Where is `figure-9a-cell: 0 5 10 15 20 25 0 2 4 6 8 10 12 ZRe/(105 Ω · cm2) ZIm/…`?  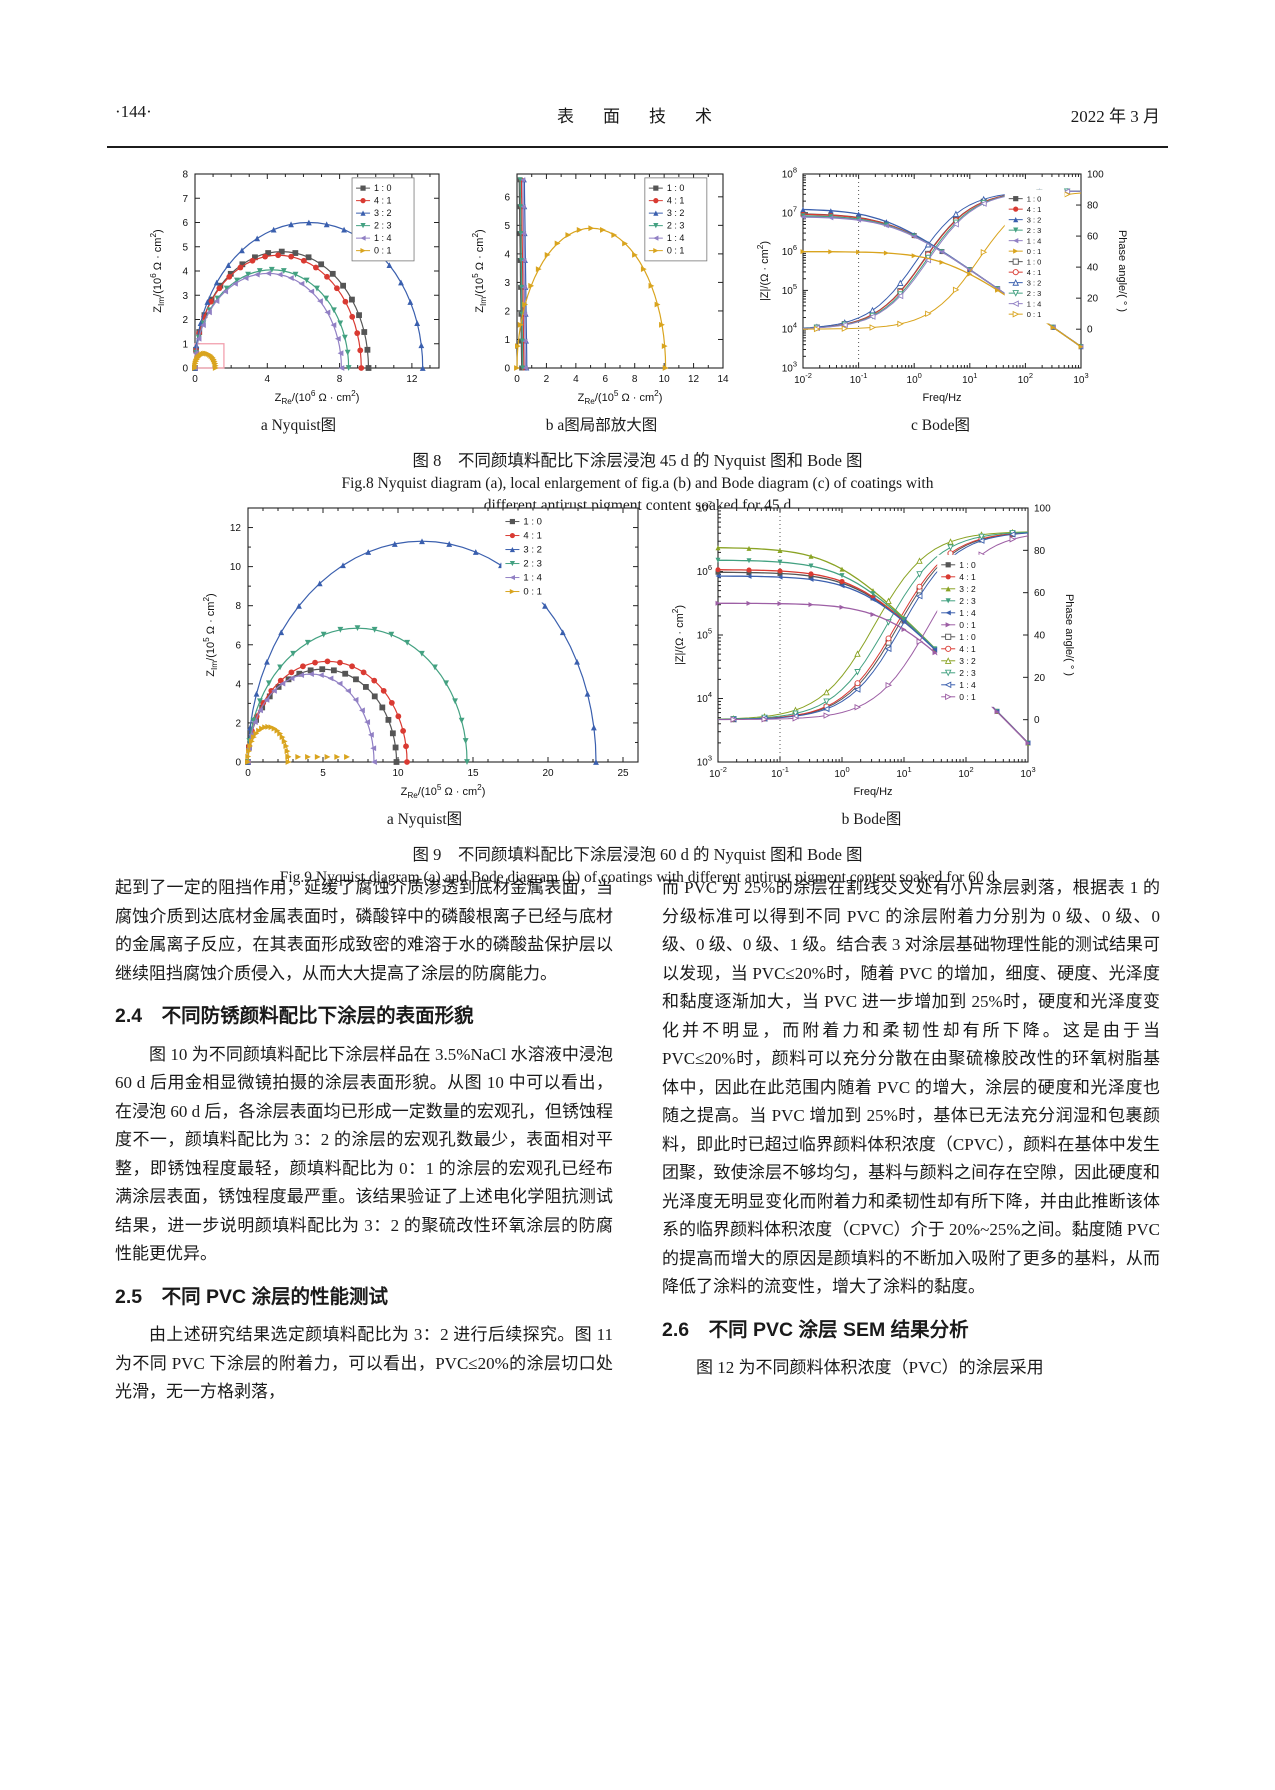 figure-9a-cell: 0 5 10 15 20 25 0 2 4 6 8 10 12 ZRe/(105 Ω · cm2) ZIm/… is located at coordinates (425, 664).